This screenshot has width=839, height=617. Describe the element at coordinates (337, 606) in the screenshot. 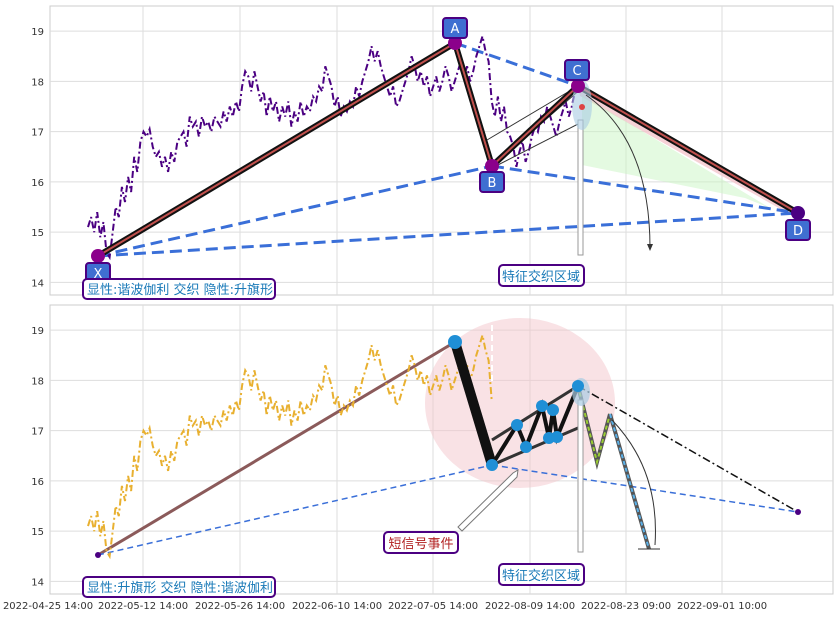

I see `x-tick-label: 2022-06-10 14:00` at that location.